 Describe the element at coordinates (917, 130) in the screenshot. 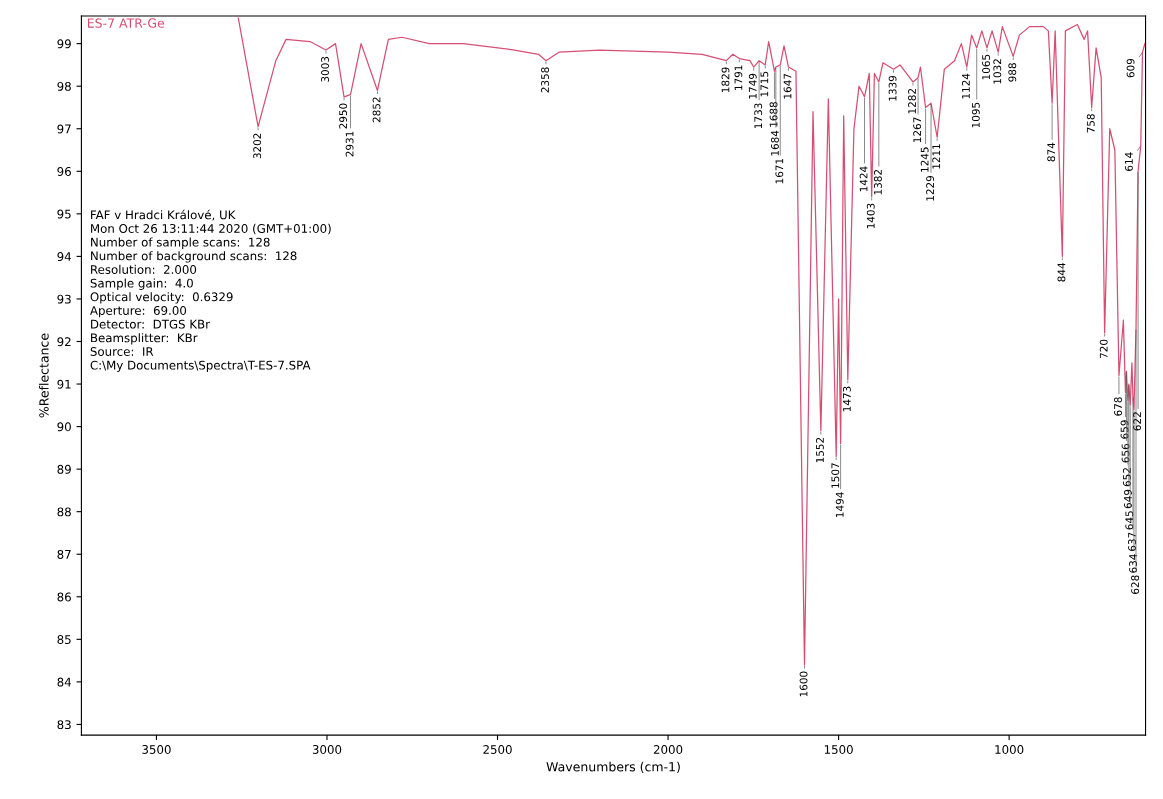

I see `annotation: 1267` at that location.